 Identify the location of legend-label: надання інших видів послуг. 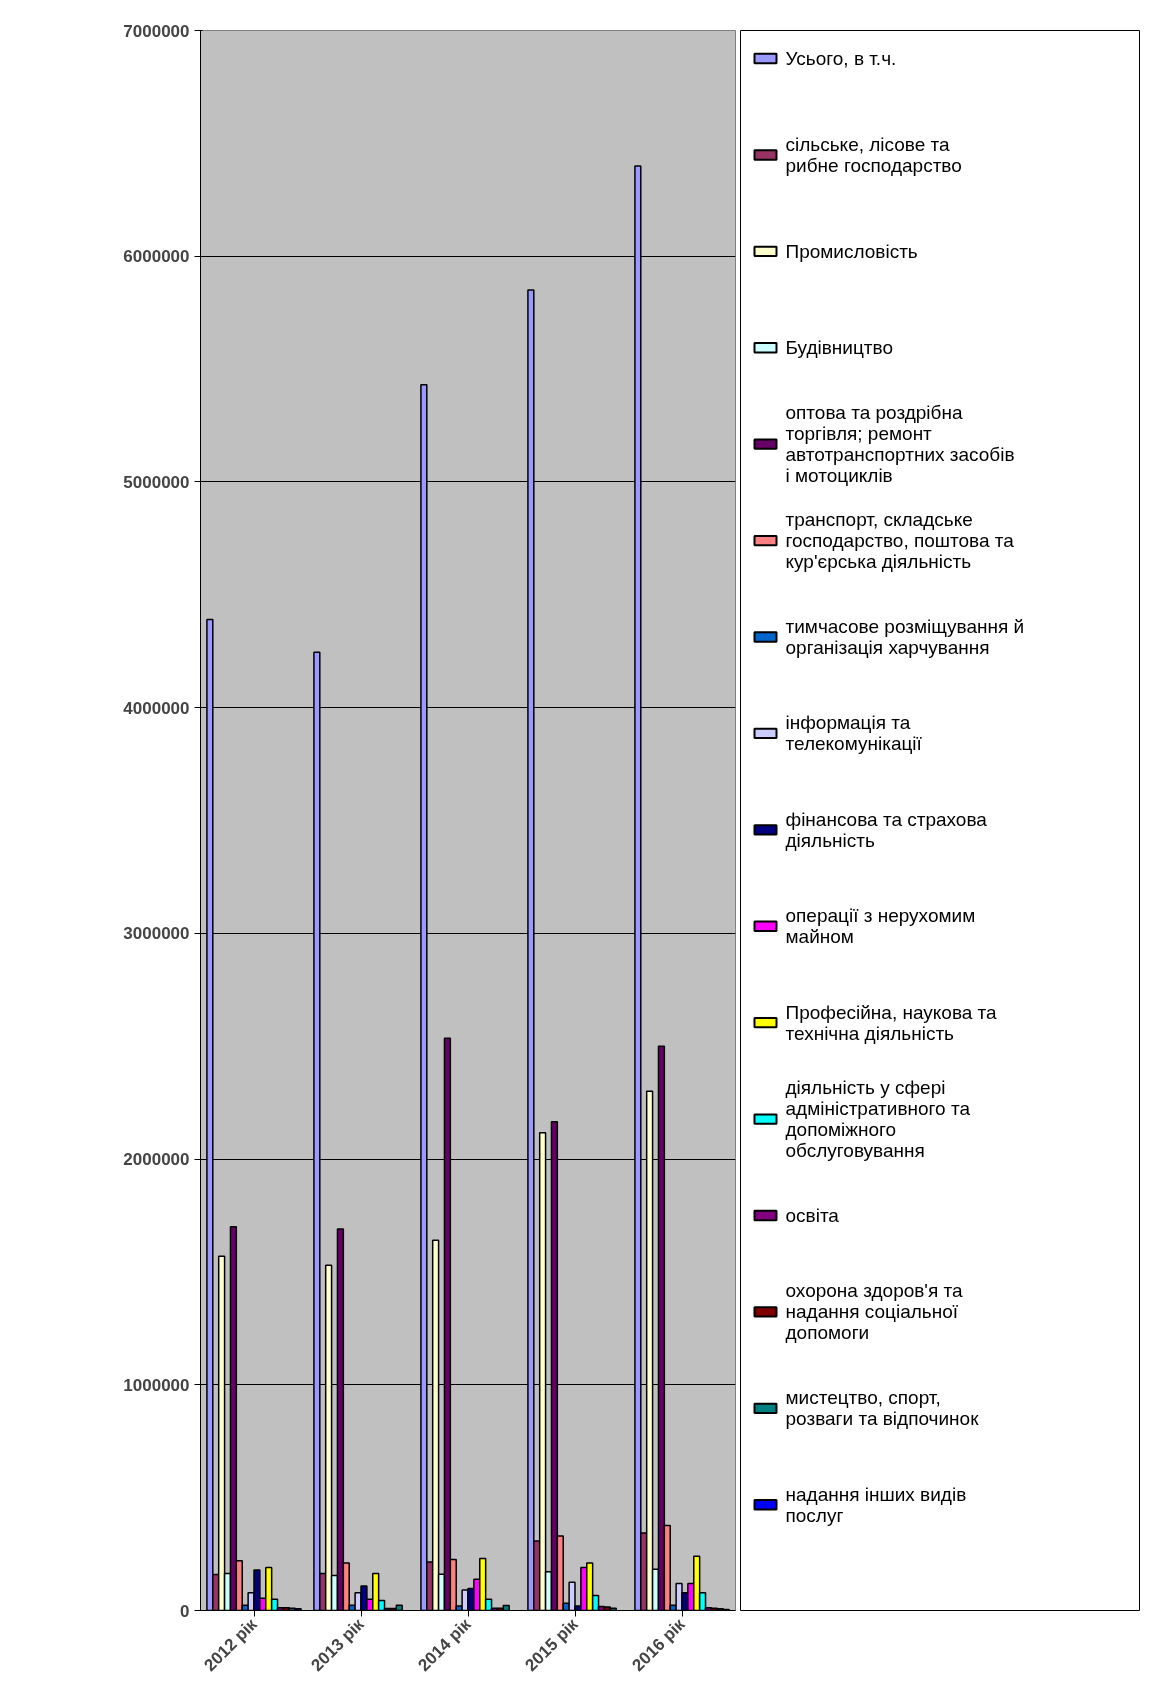
(876, 1504).